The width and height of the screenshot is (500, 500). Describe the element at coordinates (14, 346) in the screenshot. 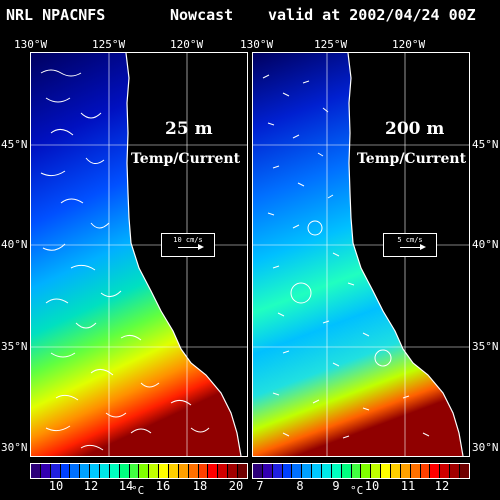

I see `lat-label-35n-left: 35°N` at that location.